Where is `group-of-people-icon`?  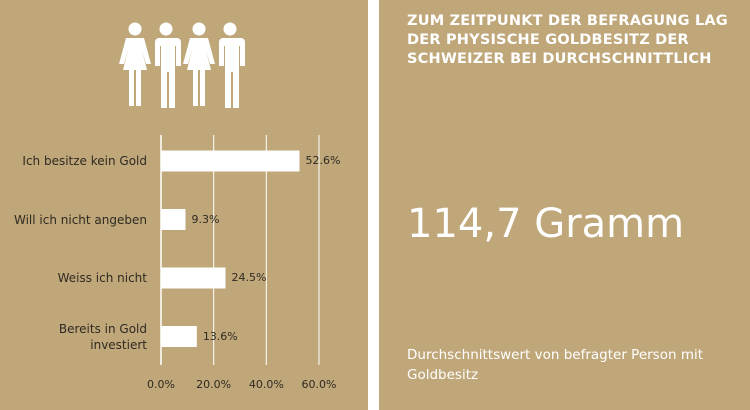 group-of-people-icon is located at coordinates (182, 65).